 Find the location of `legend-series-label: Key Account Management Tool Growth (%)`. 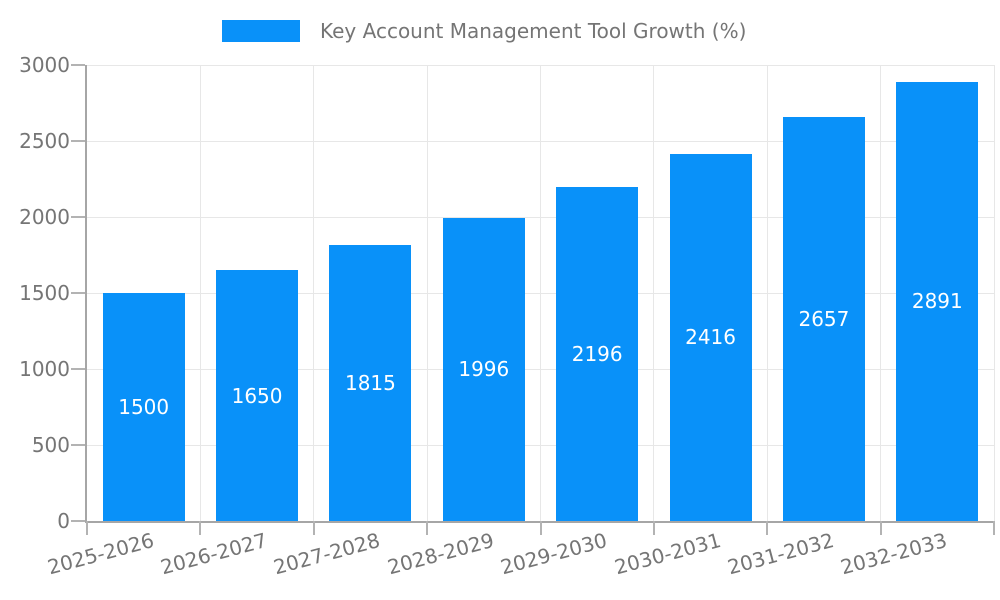

legend-series-label: Key Account Management Tool Growth (%) is located at coordinates (533, 31).